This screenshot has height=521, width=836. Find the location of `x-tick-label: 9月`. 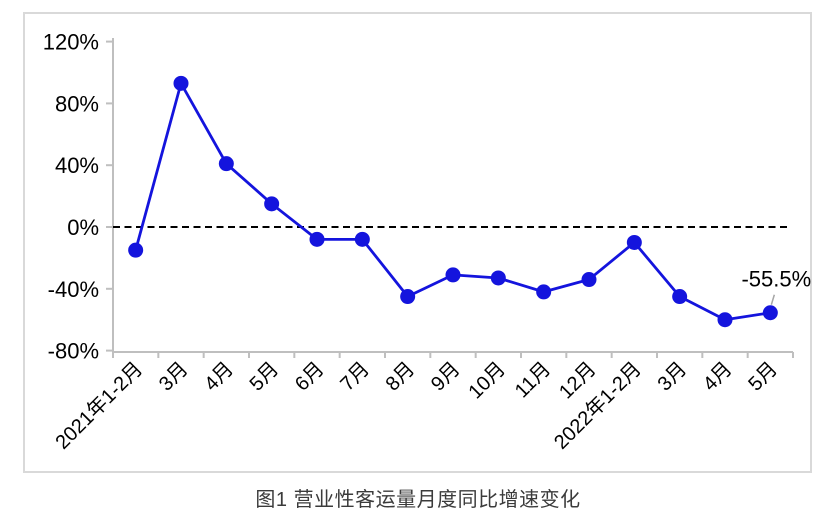

x-tick-label: 9月 is located at coordinates (446, 377).